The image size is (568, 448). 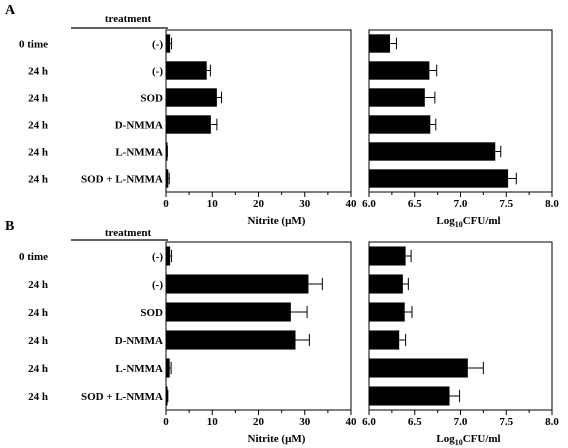 What do you see at coordinates (166, 204) in the screenshot?
I see `panel-a-nitrite-tick-label: 0` at bounding box center [166, 204].